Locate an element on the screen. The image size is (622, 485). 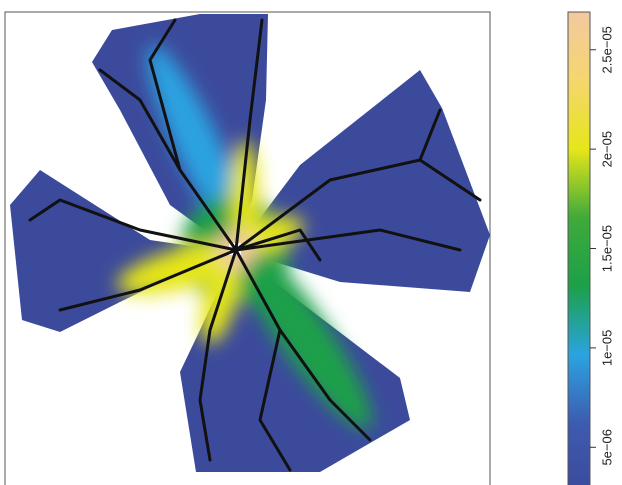
colorbar-tick-label: 1e−05 is located at coordinates (606, 348).